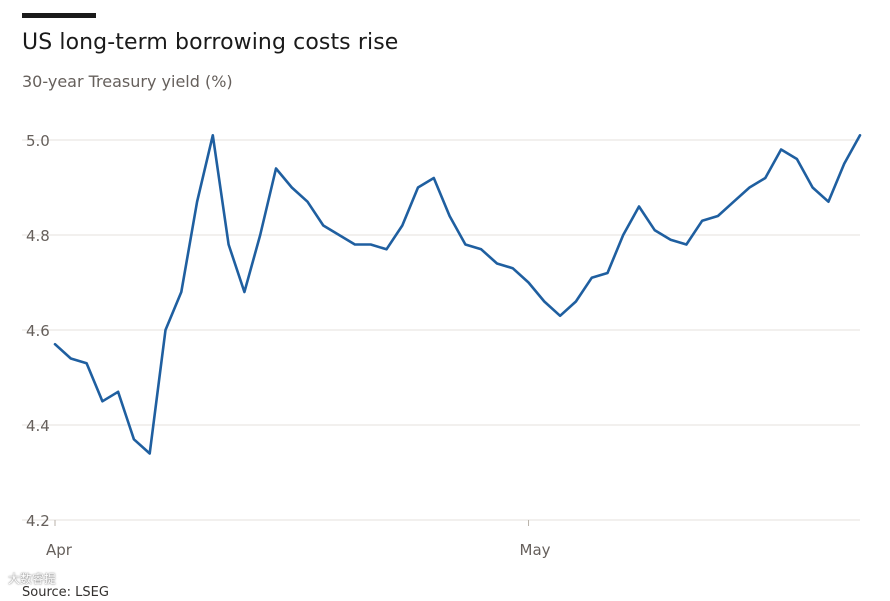 Image resolution: width=890 pixels, height=601 pixels. I want to click on y-tick-label: 4.6, so click(38, 331).